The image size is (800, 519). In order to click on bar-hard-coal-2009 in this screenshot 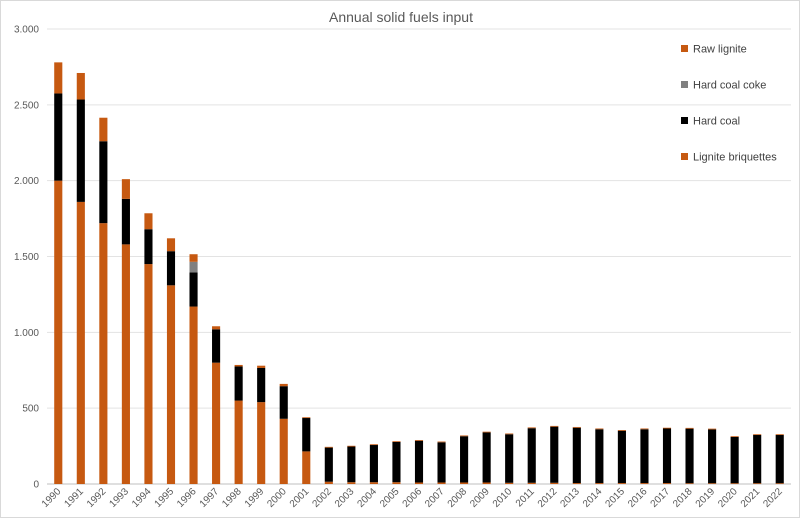, I will do `click(486, 457)`.